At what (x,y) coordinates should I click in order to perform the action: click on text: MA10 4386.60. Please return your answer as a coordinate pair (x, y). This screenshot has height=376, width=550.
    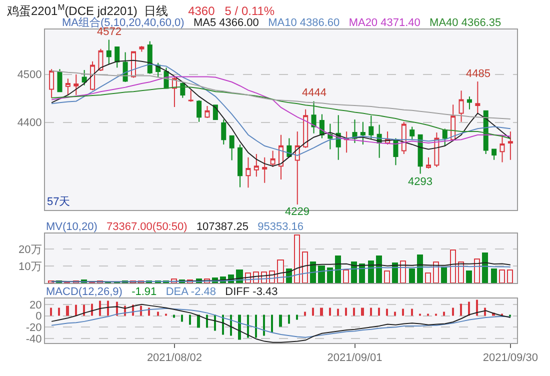
    Looking at the image, I should click on (304, 23).